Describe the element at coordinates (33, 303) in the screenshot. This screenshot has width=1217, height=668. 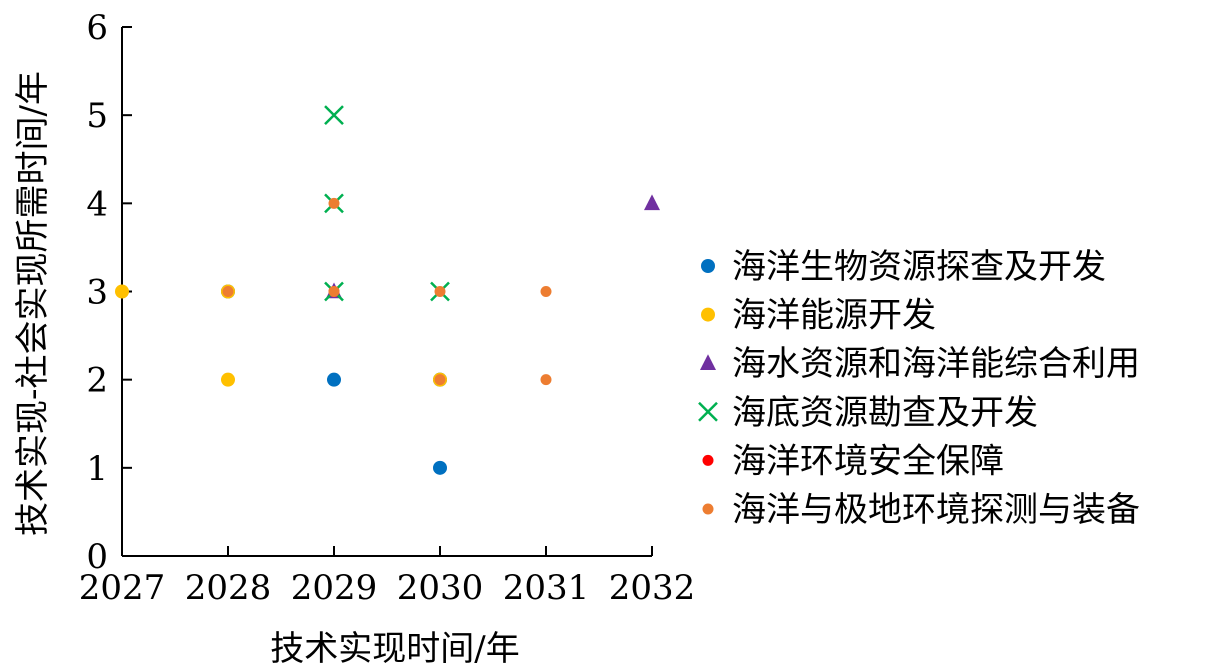
I see `y-axis-title: 技术实现-社会实现所需时间/年` at that location.